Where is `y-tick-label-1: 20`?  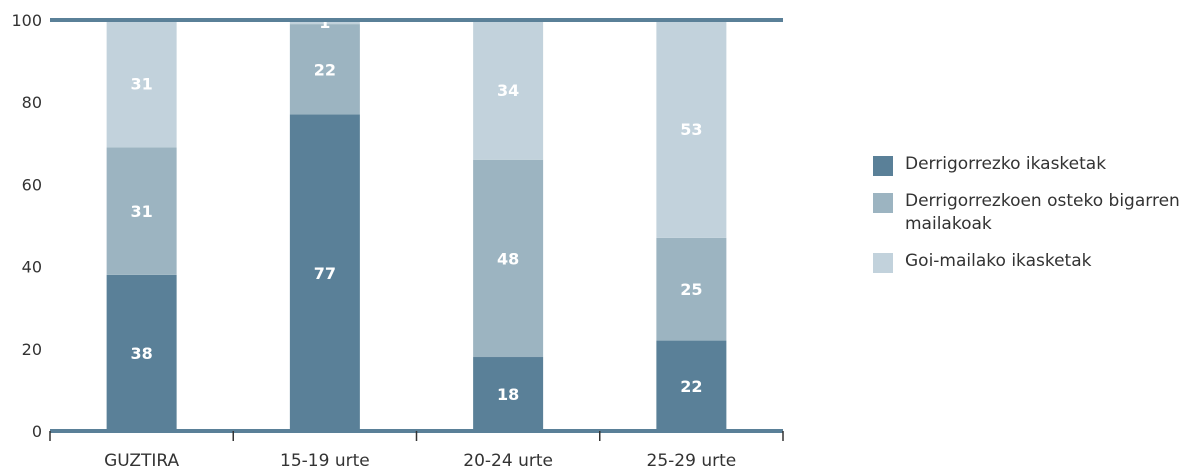 y-tick-label-1: 20 is located at coordinates (32, 349).